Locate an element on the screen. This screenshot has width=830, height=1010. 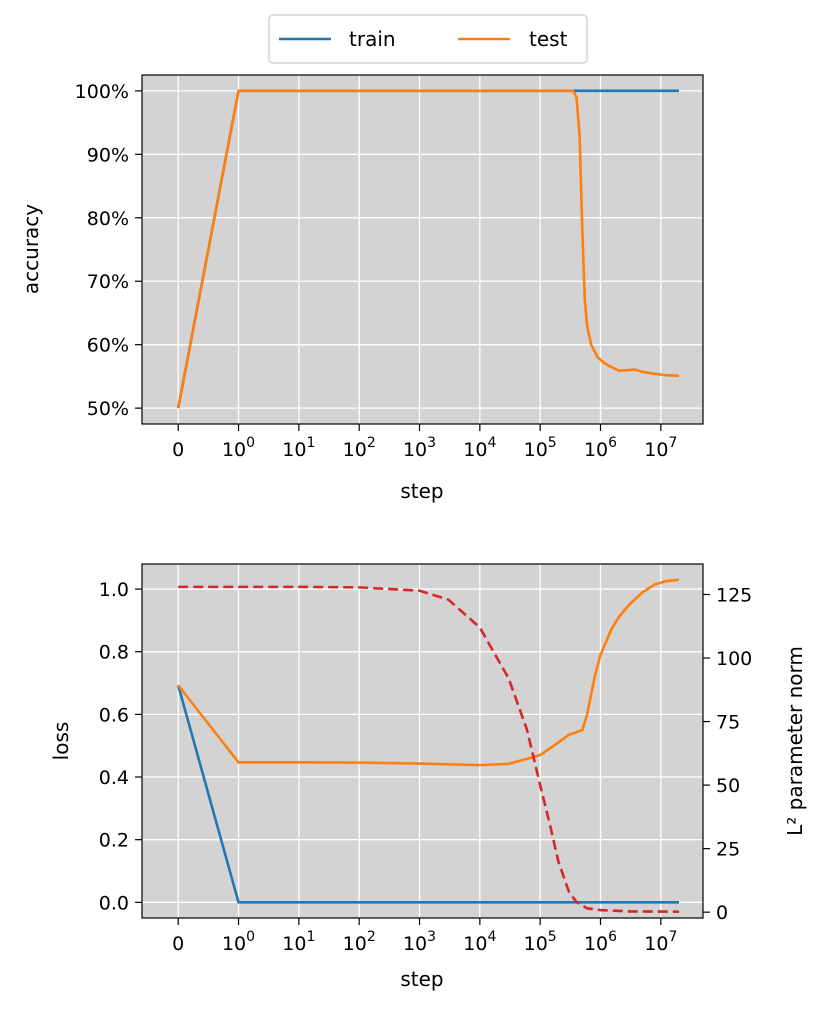
loss-y-label: loss is located at coordinates (61, 741).